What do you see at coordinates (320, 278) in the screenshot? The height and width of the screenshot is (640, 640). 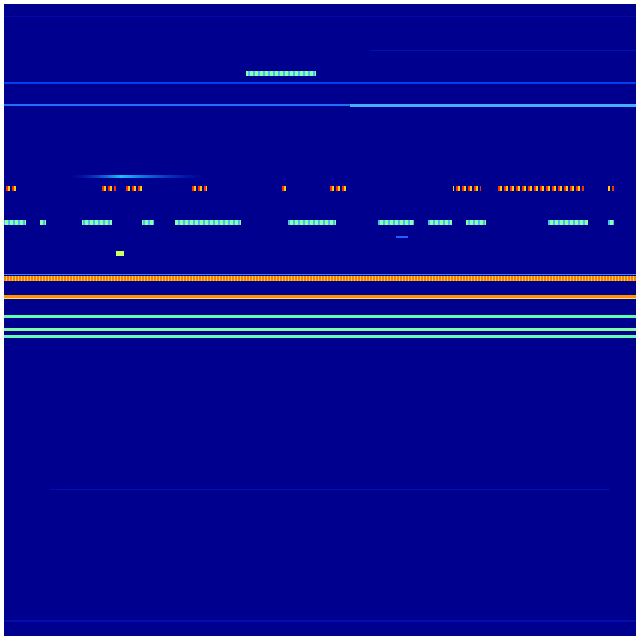 I see `signal-band` at bounding box center [320, 278].